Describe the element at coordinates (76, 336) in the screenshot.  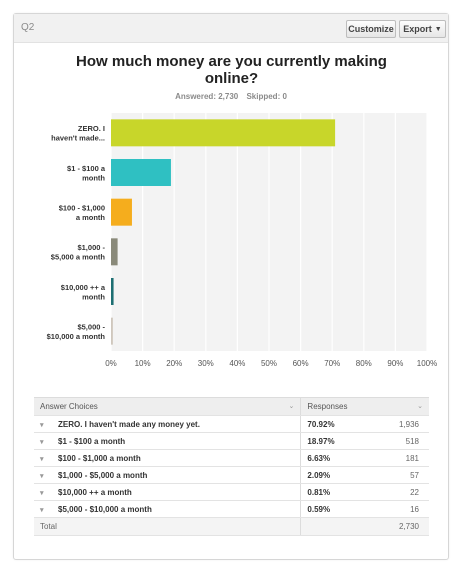
I see `category-label: $10,000 a month` at that location.